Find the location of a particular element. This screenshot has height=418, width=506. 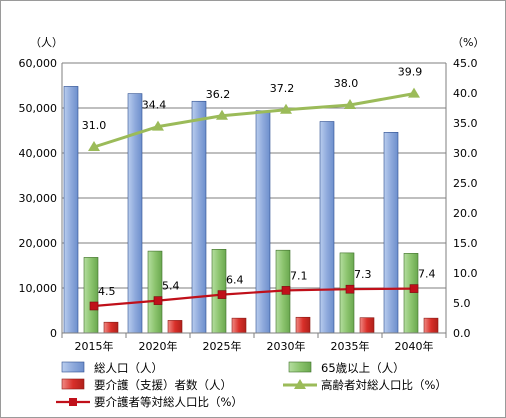

legend-label: 要介護（支援）者数（人） is located at coordinates (163, 385).